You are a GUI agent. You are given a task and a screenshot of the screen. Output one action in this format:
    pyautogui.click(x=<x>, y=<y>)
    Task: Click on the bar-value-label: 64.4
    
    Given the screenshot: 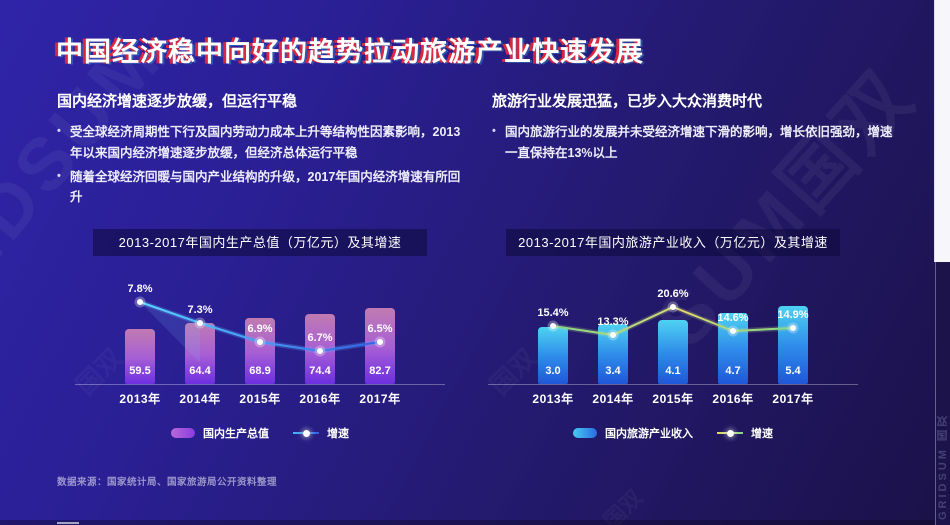 What is the action you would take?
    pyautogui.click(x=200, y=371)
    